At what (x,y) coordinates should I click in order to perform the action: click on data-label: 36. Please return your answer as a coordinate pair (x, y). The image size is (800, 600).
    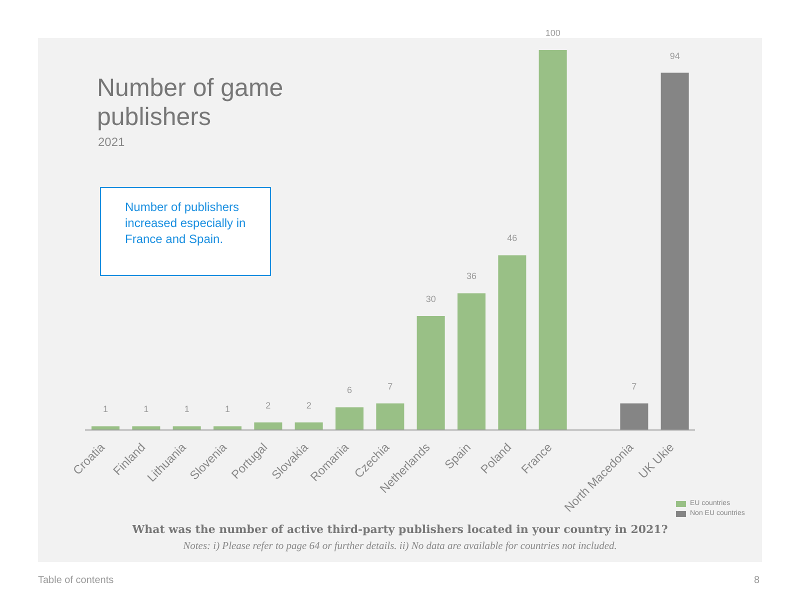
    Looking at the image, I should click on (471, 276).